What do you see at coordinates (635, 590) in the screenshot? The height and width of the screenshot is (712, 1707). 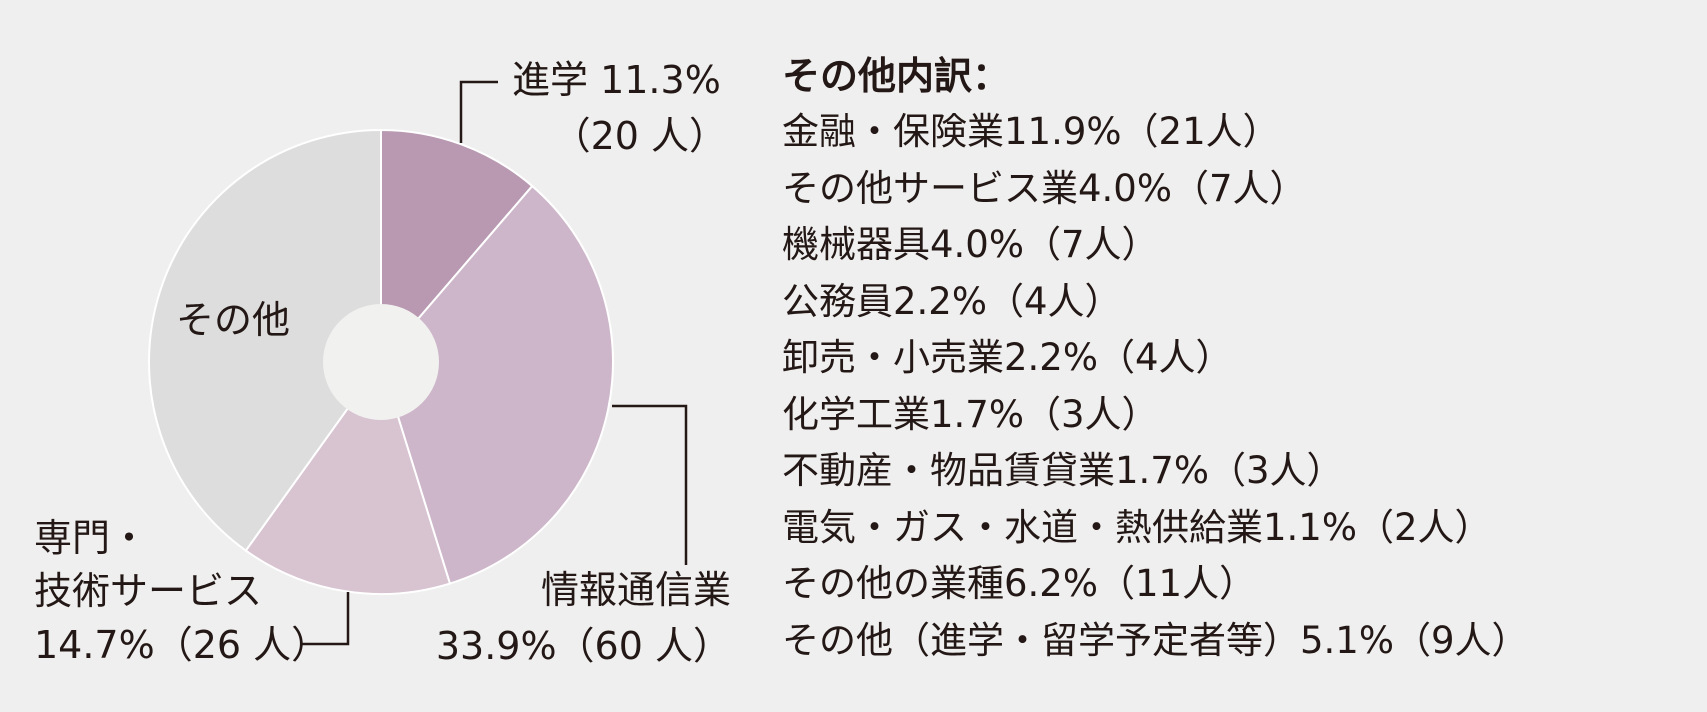 I see `label-joho-name: 情報通信業` at bounding box center [635, 590].